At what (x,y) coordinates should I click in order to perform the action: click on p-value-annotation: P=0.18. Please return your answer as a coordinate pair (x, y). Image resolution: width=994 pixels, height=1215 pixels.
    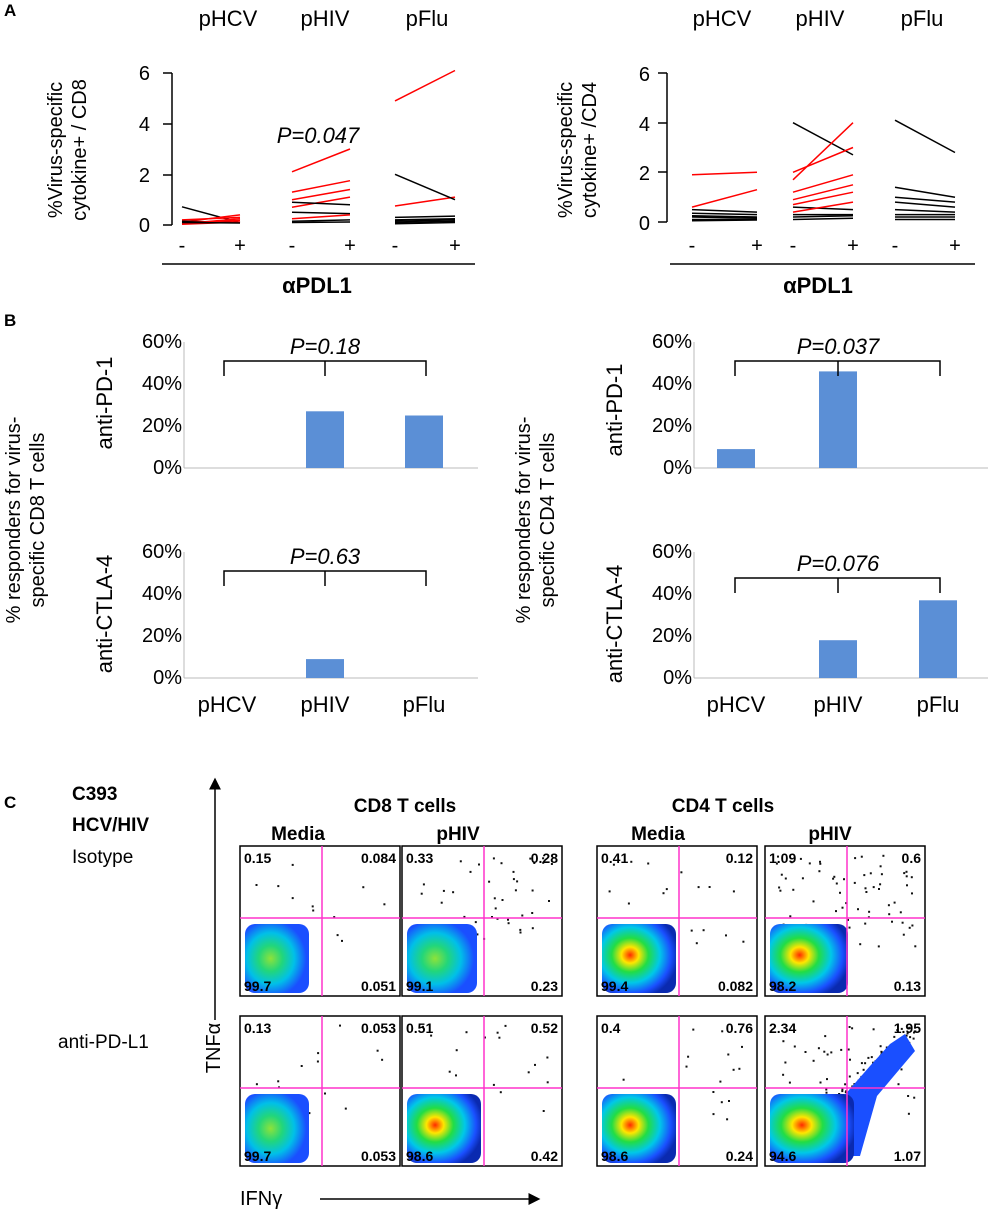
    Looking at the image, I should click on (325, 346).